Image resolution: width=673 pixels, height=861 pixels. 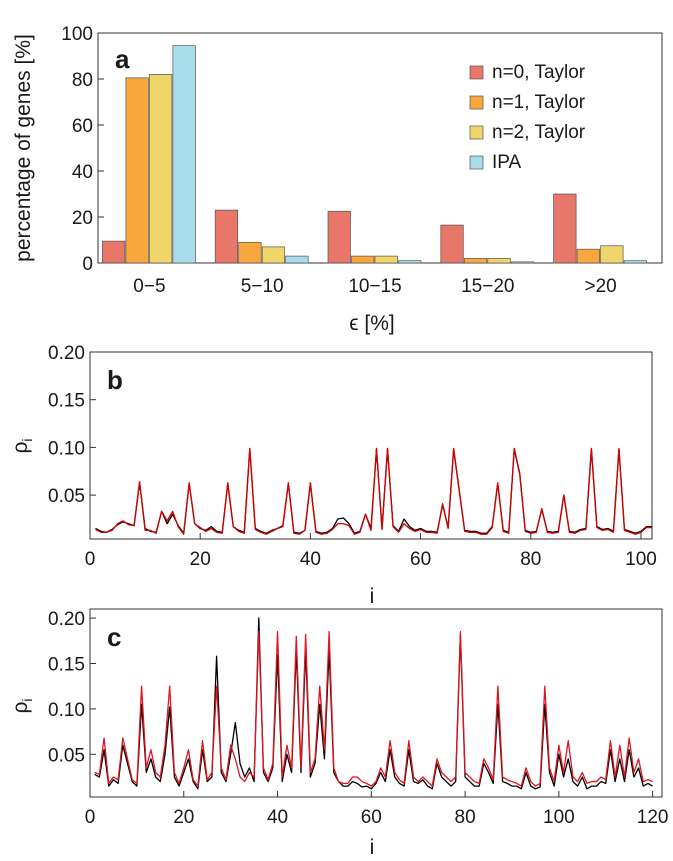 I want to click on legend-label-2: n=2, Taylor, so click(x=539, y=132).